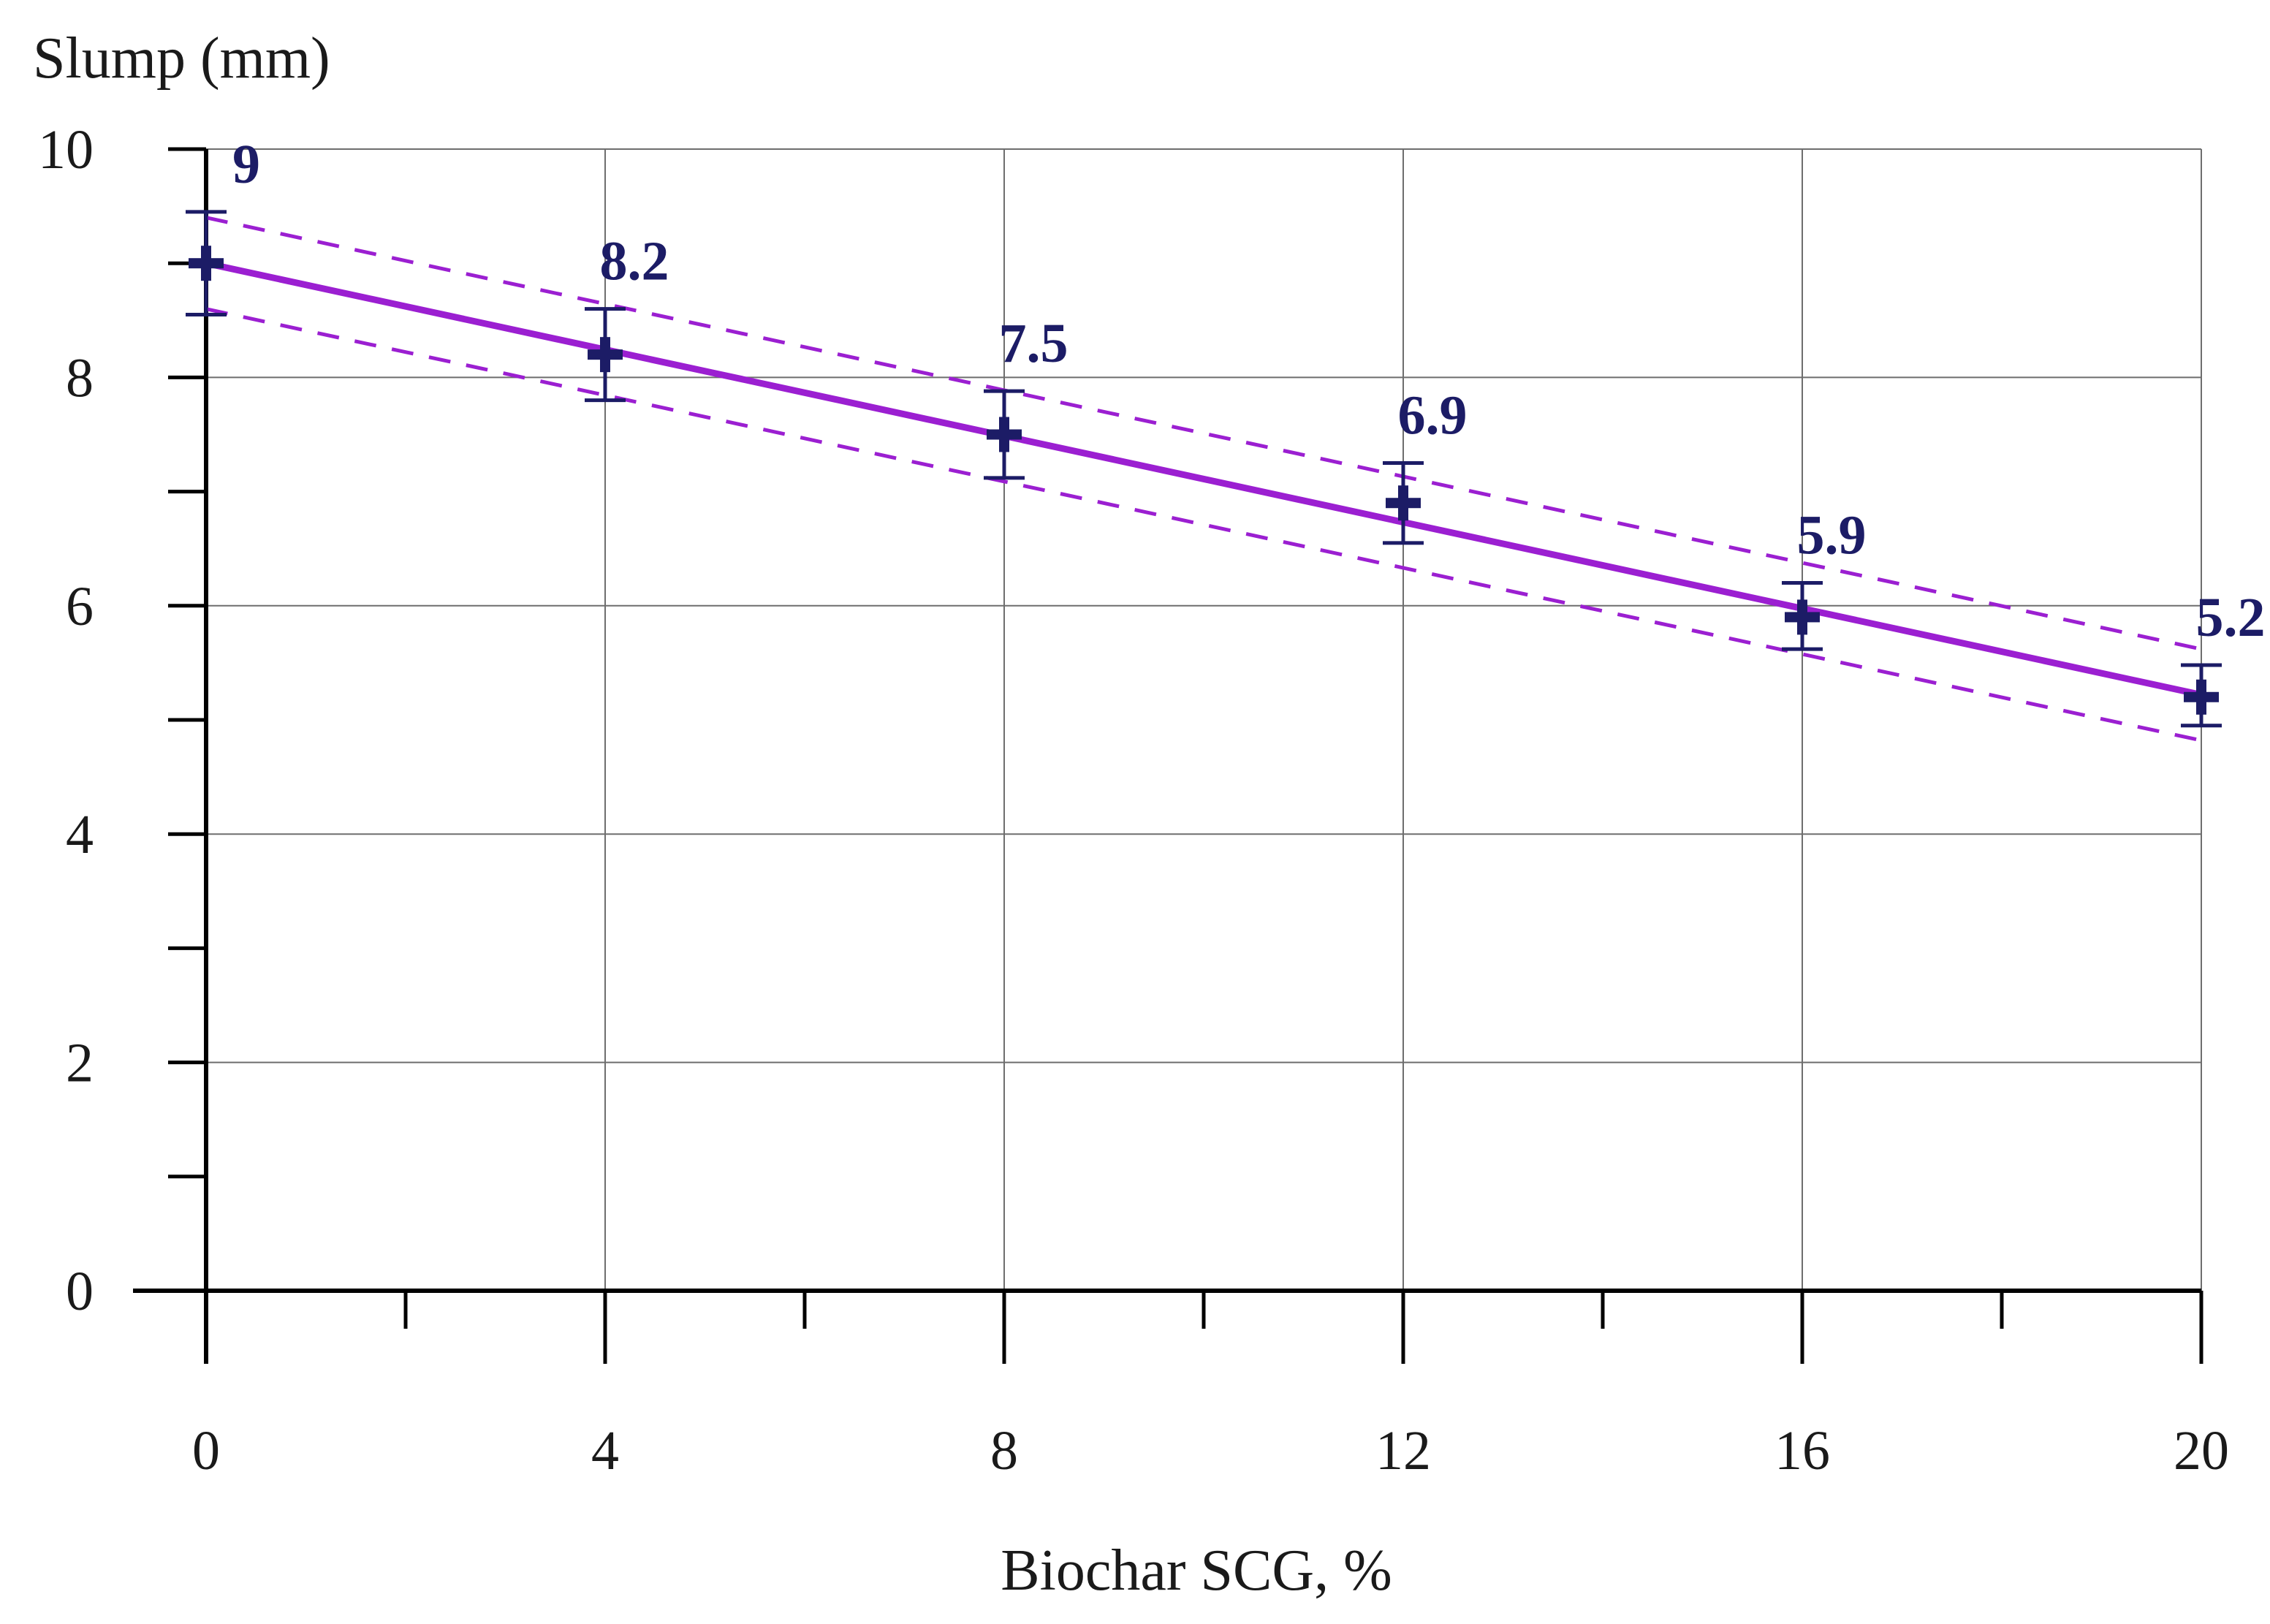 The image size is (2270, 1624). Describe the element at coordinates (80, 607) in the screenshot. I see `y-tick-label: 6` at that location.